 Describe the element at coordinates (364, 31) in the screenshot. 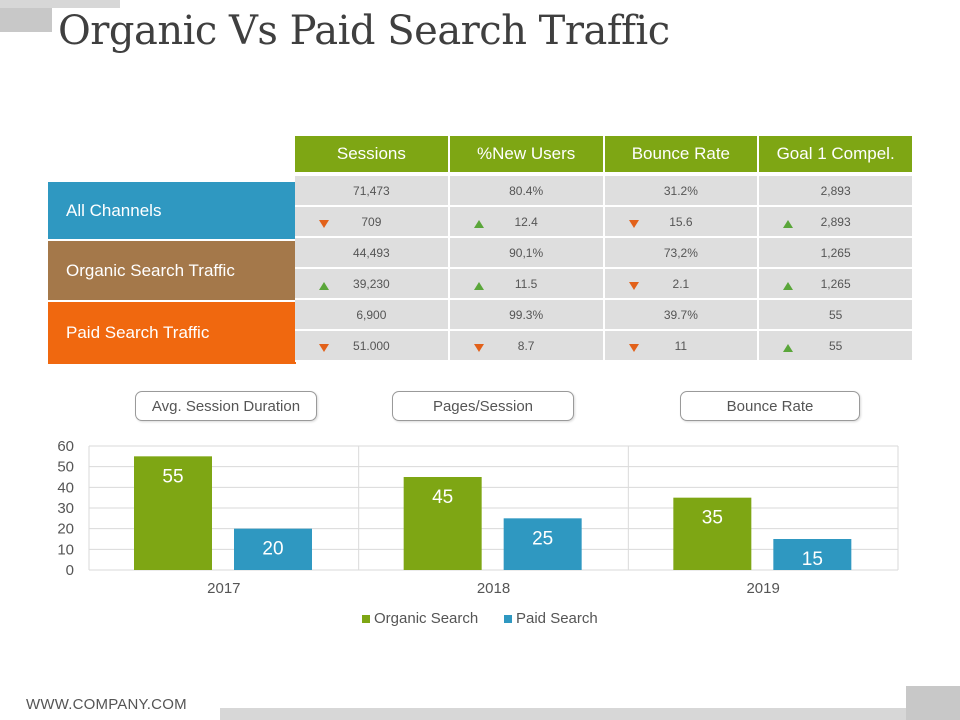

I see `slide-title: Organic Vs Paid Search Traffic` at that location.